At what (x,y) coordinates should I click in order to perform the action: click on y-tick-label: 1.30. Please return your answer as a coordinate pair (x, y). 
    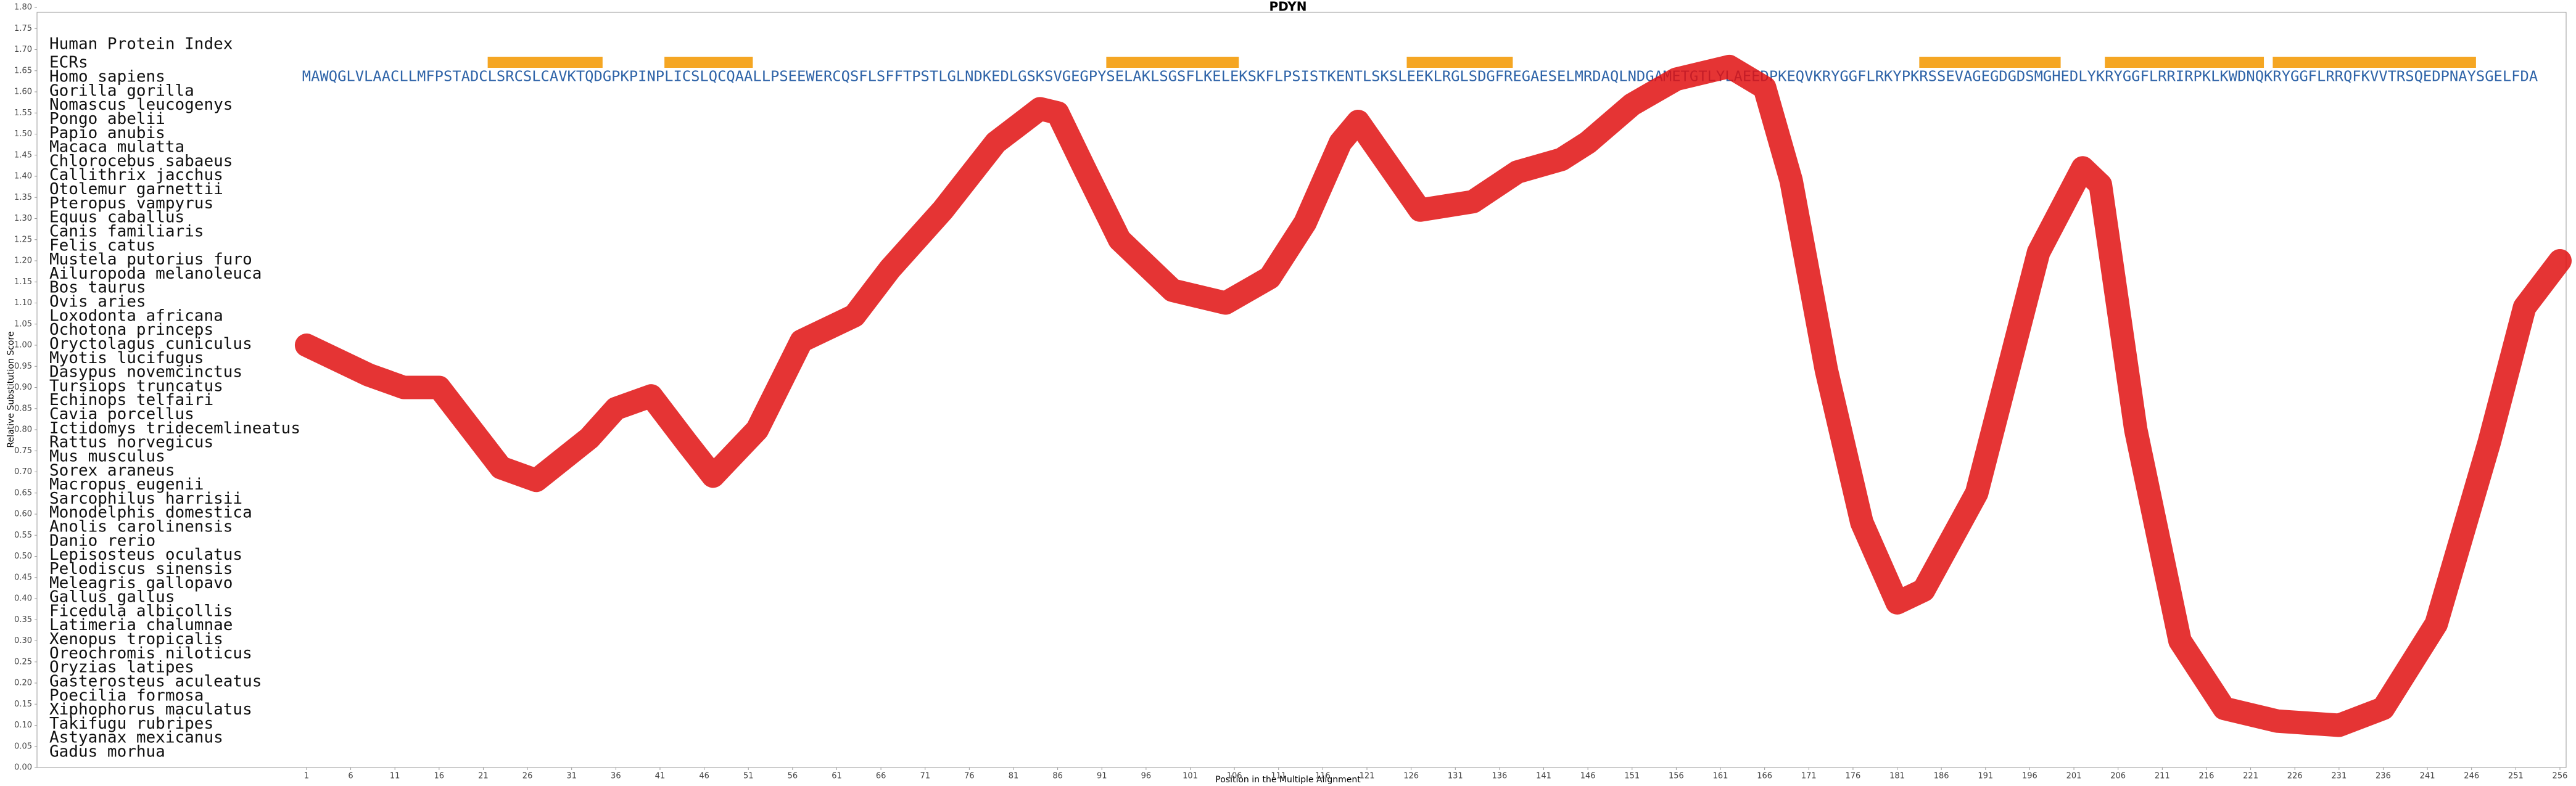
    Looking at the image, I should click on (23, 218).